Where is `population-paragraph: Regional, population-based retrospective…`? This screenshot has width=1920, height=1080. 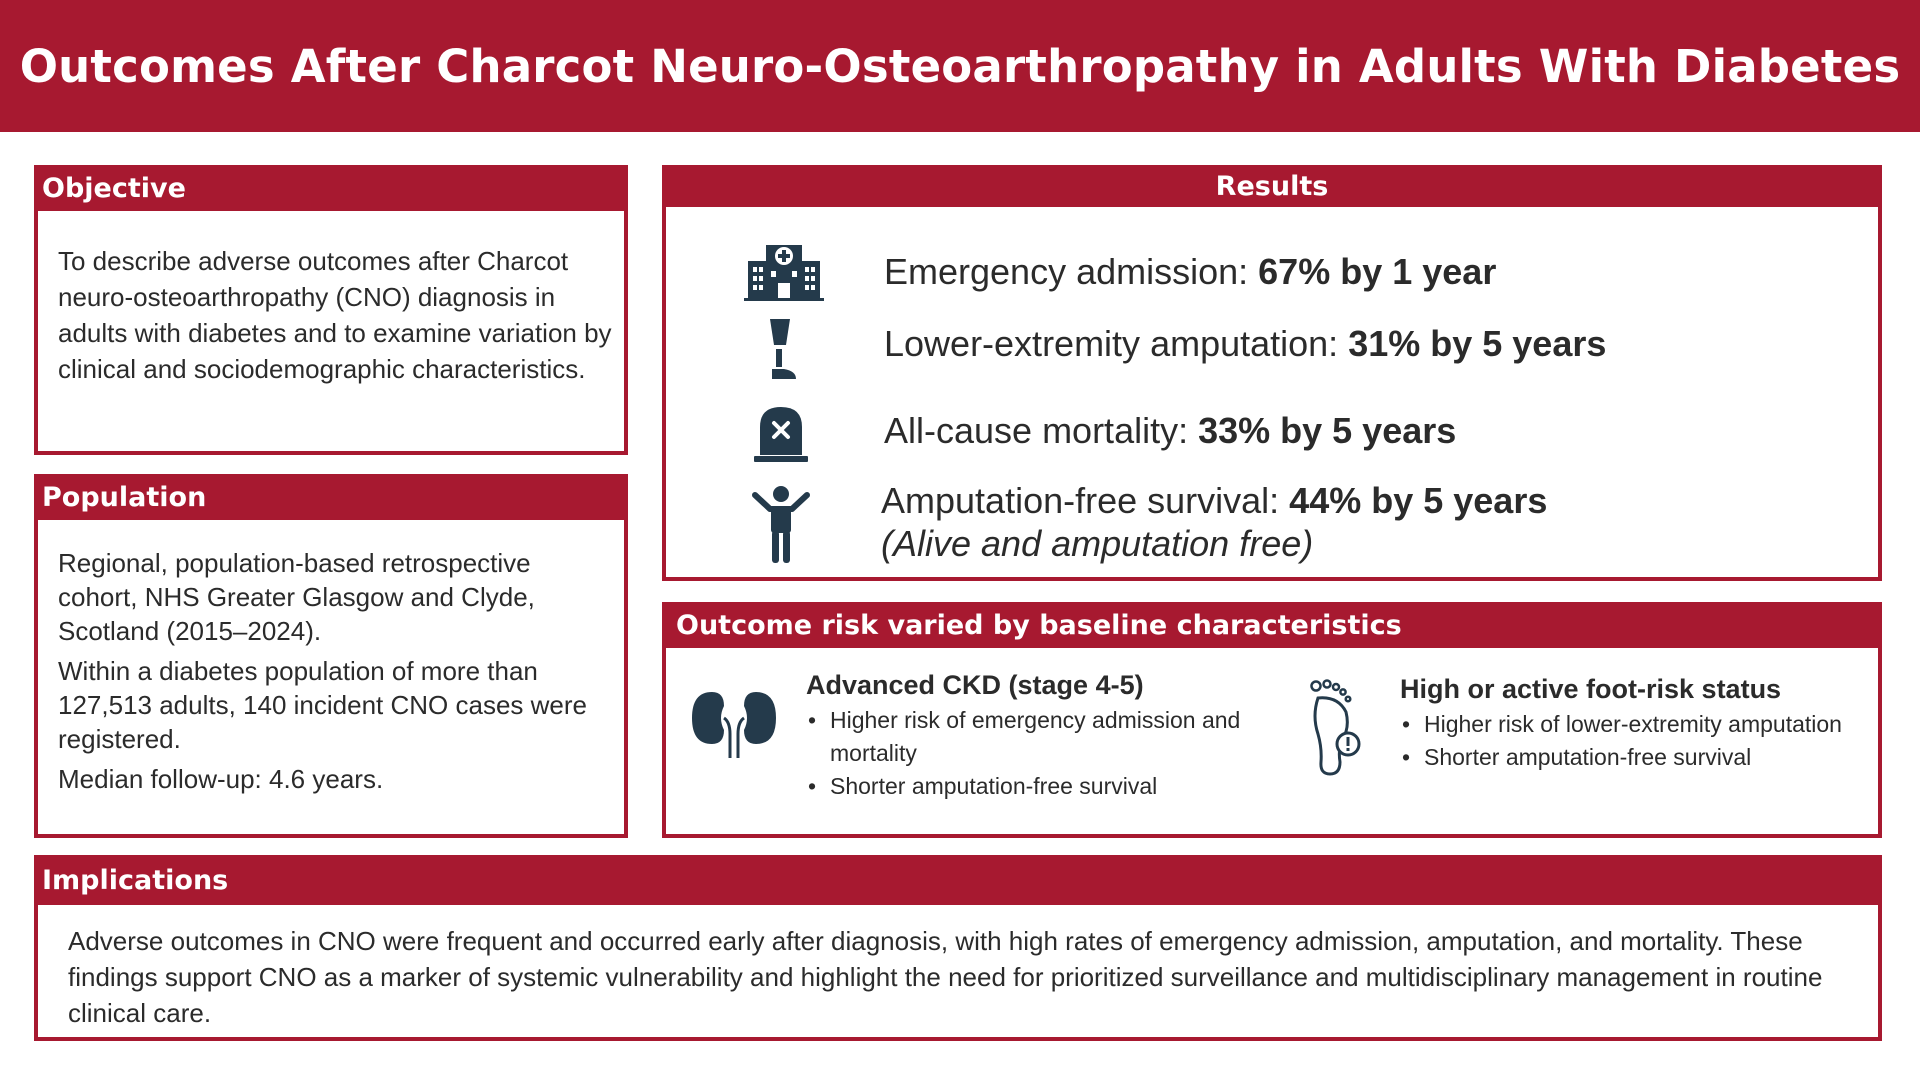 population-paragraph: Regional, population-based retrospective… is located at coordinates (296, 597).